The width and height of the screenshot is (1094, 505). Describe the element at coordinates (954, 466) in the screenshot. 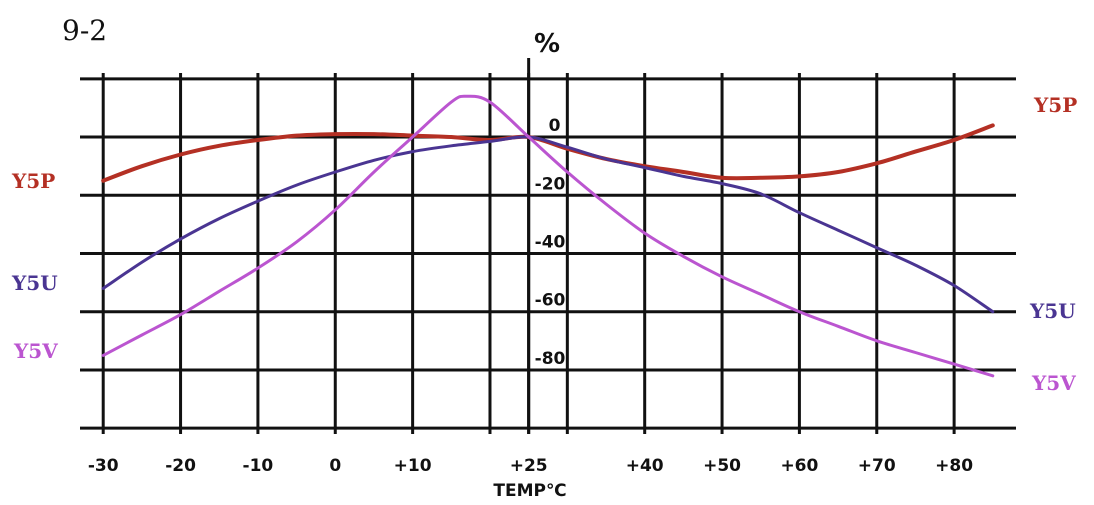

I see `x-tick-label: +80` at that location.